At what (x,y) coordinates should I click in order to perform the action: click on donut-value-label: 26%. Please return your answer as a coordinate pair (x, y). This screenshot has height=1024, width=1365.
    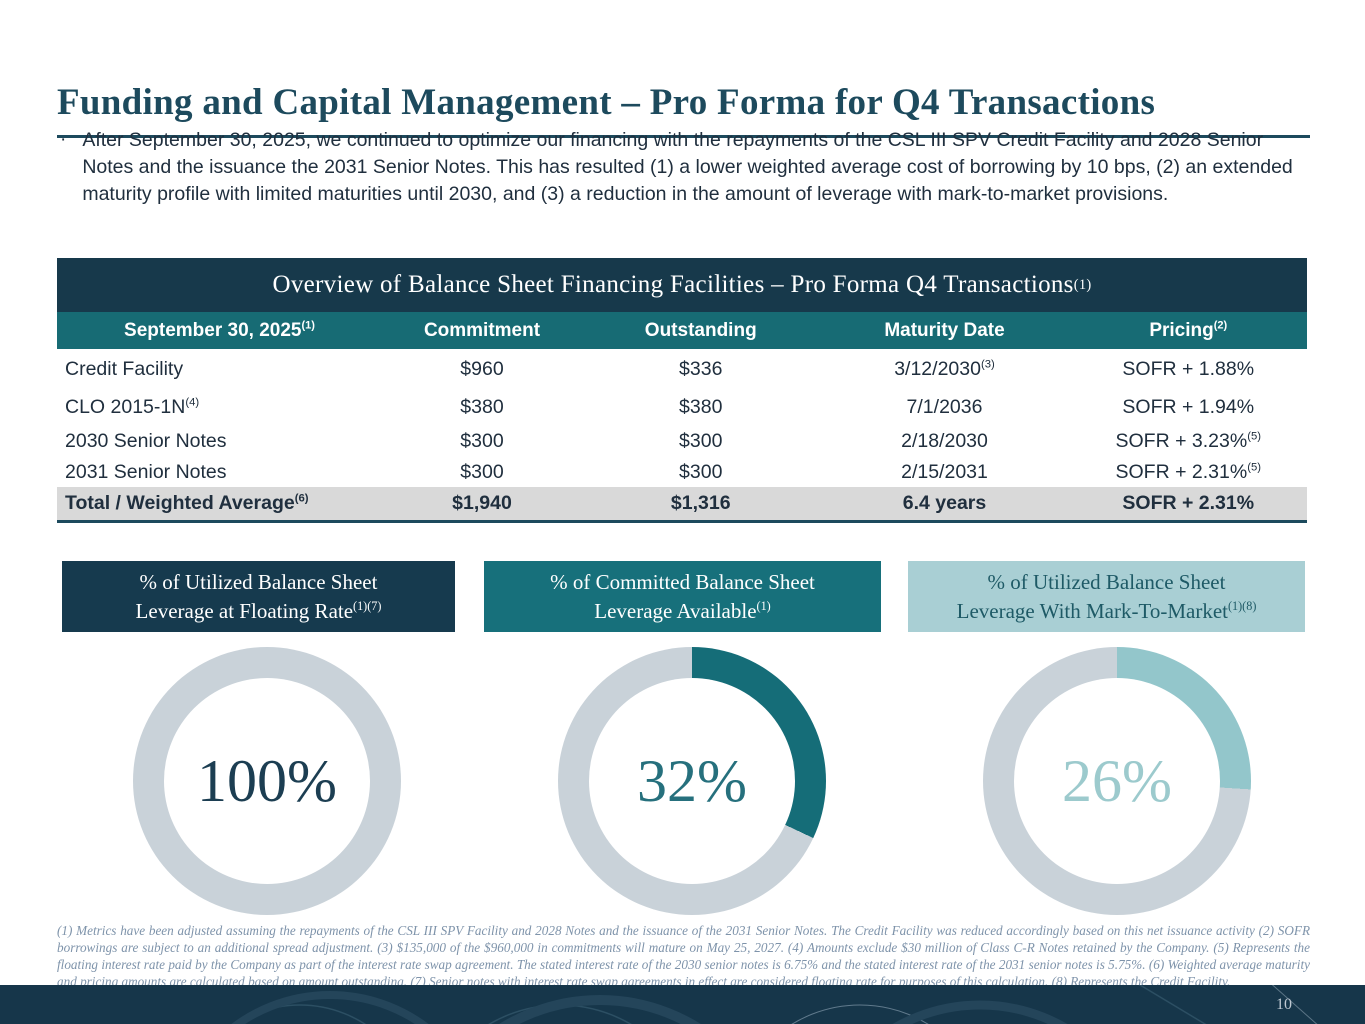
    Looking at the image, I should click on (1117, 780).